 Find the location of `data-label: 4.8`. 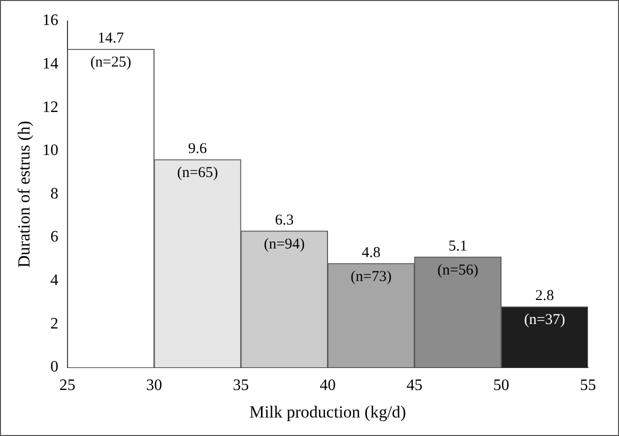

data-label: 4.8 is located at coordinates (371, 252).